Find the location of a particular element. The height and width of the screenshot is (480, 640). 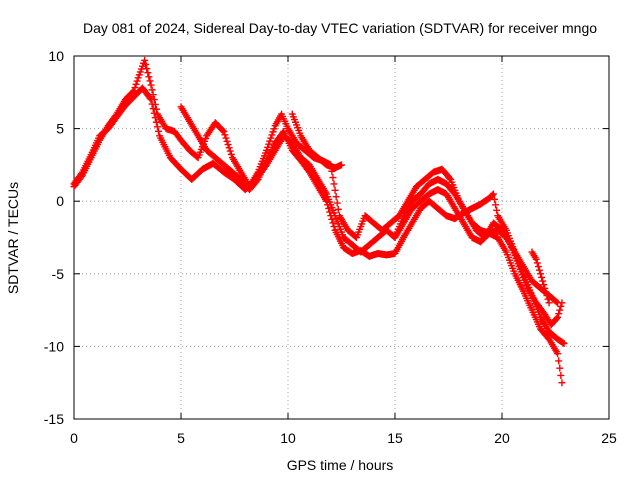

series-track-f is located at coordinates (540, 277).